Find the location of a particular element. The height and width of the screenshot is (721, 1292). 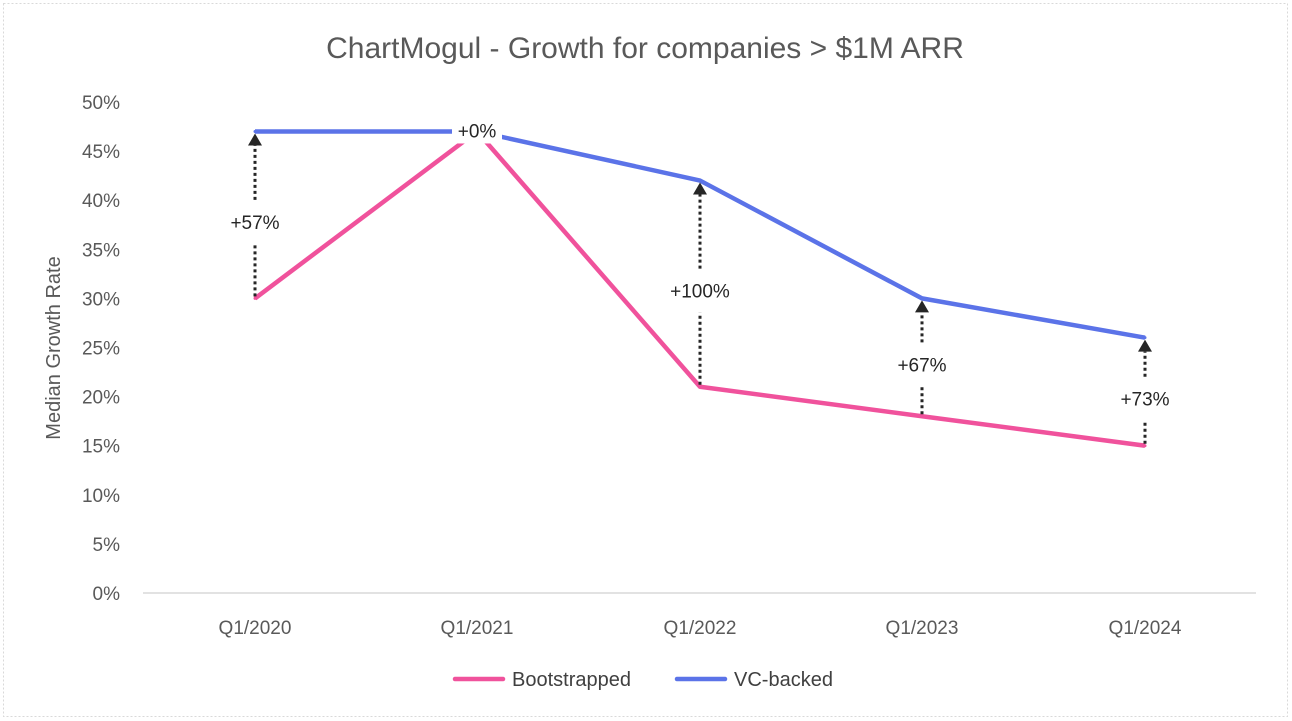

legend-label: Bootstrapped is located at coordinates (571, 680).